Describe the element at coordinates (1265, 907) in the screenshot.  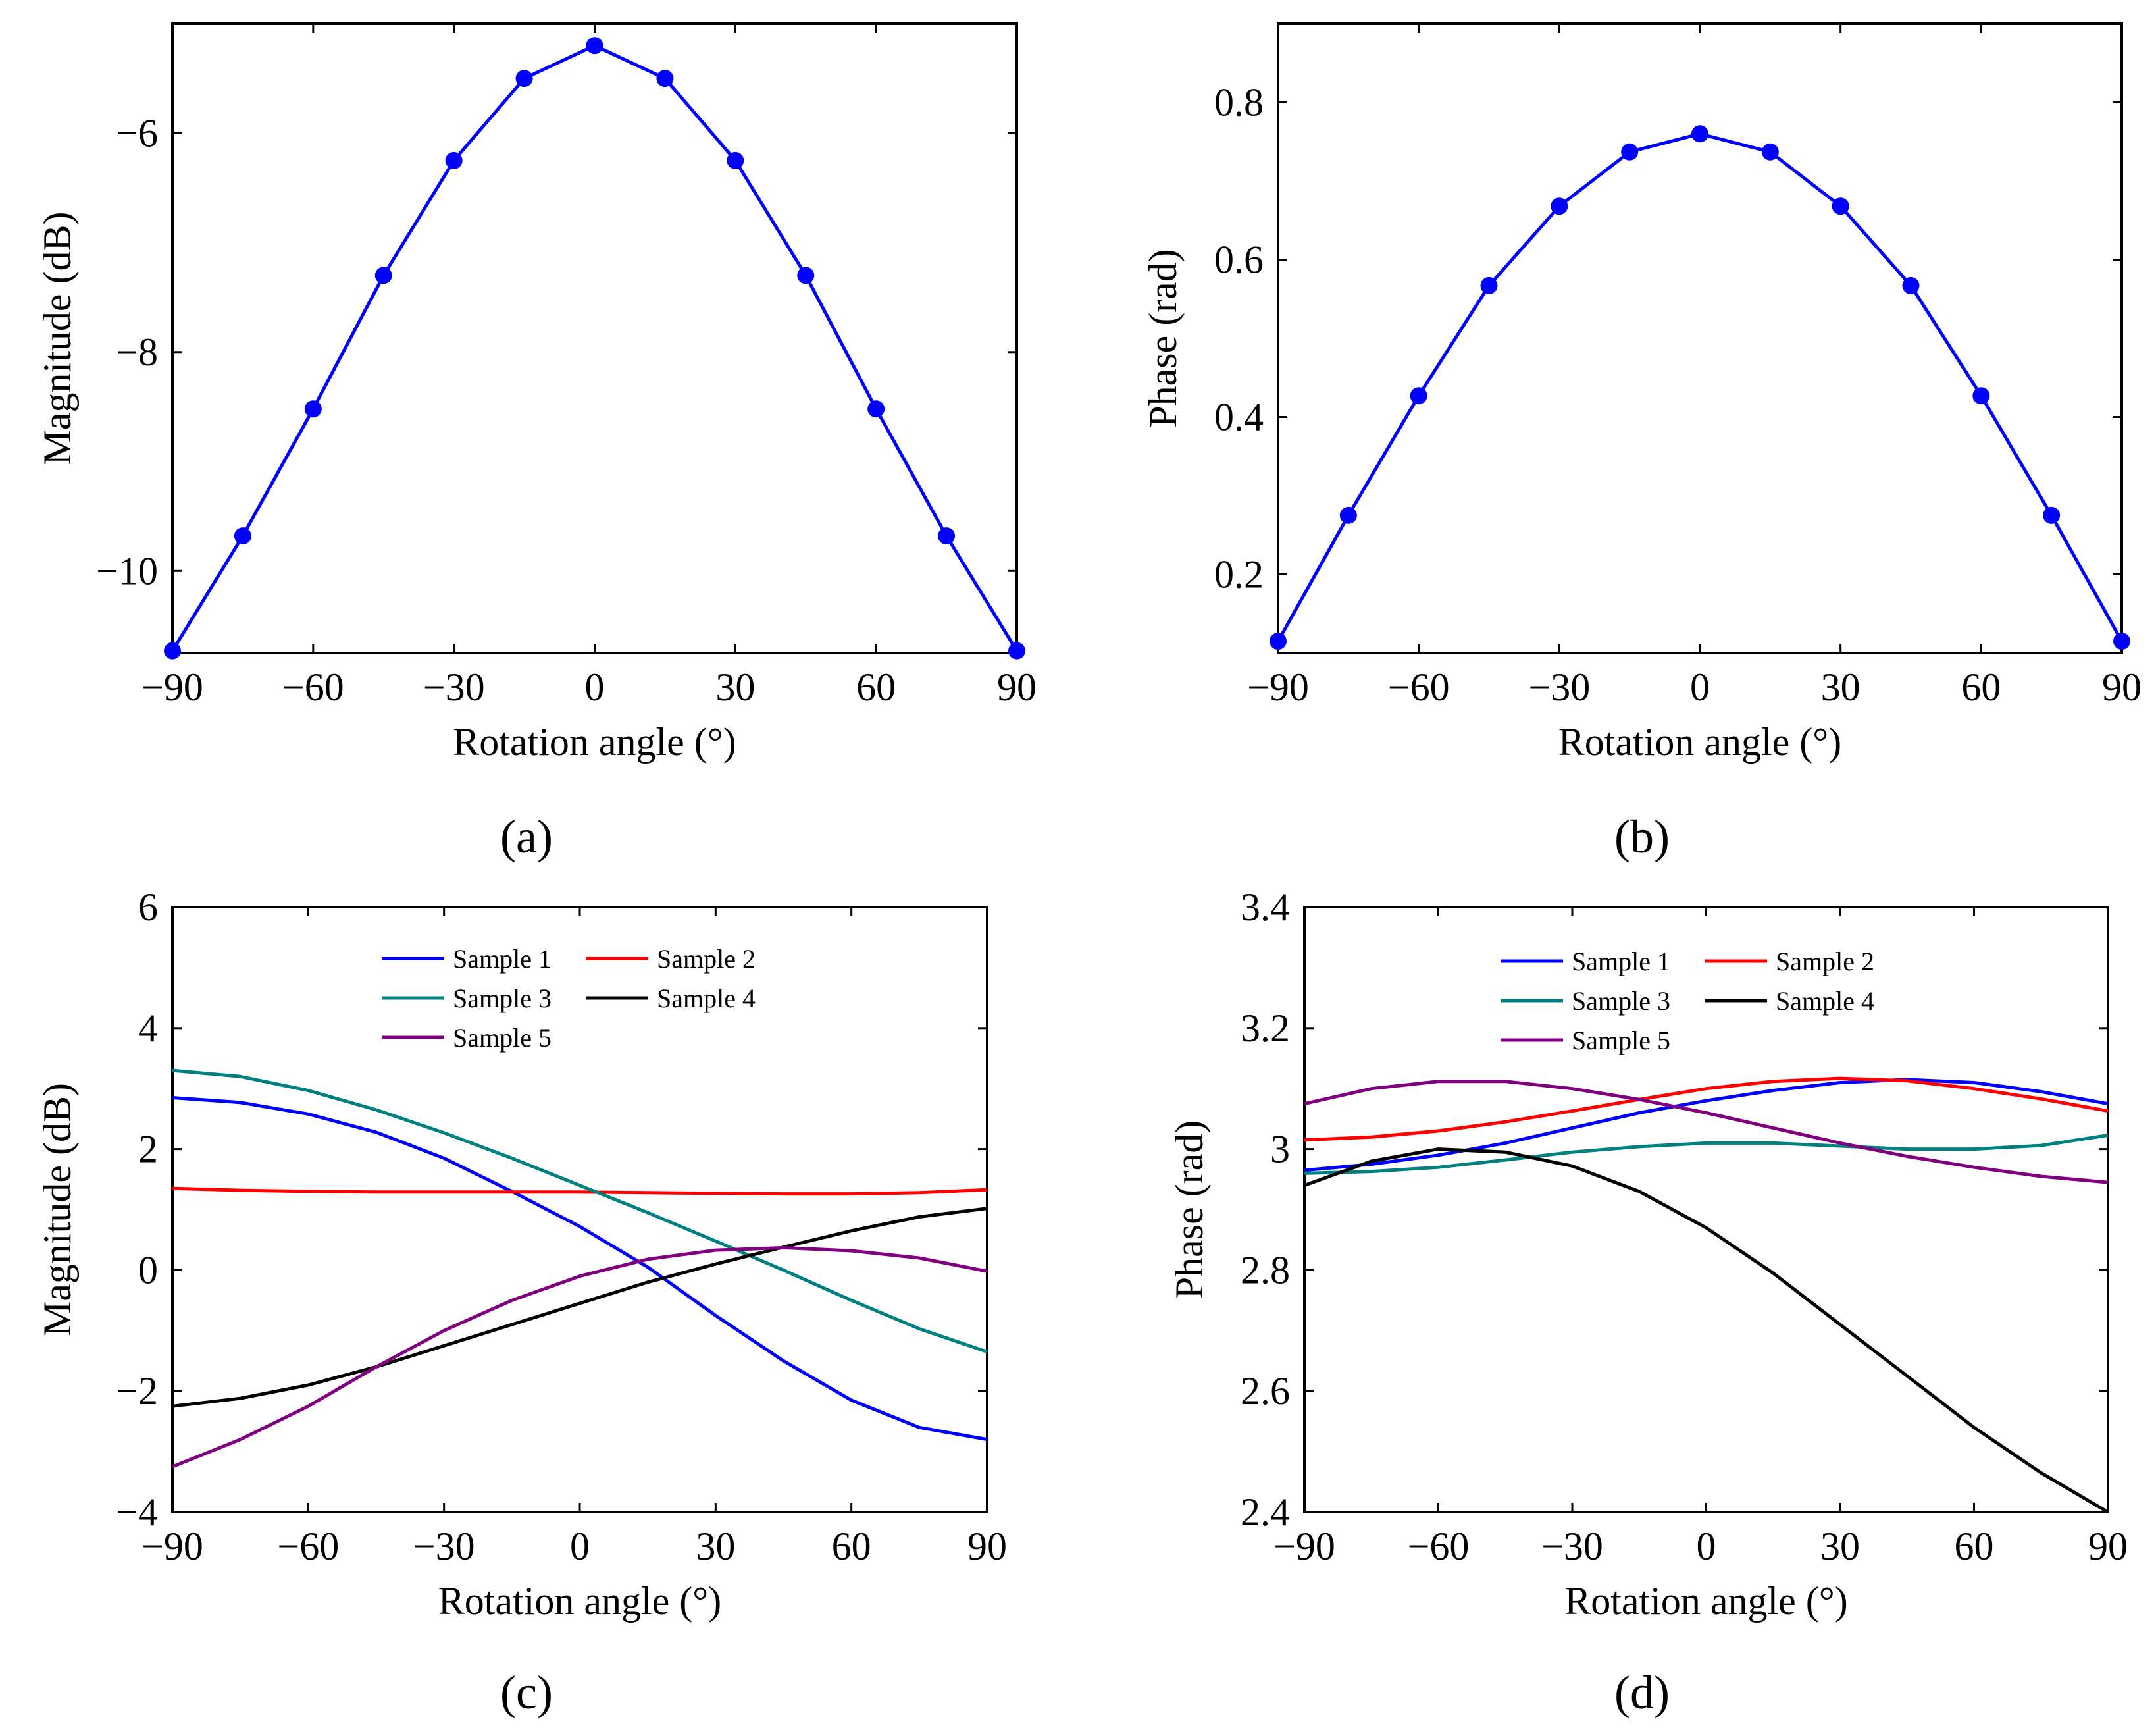
I see `y-tick-label: 3.4` at that location.